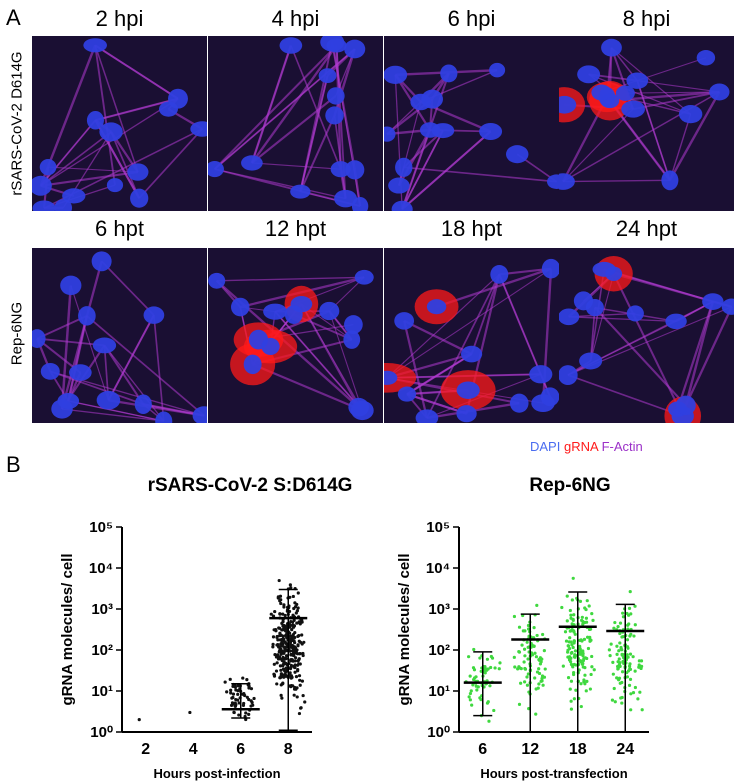 The width and height of the screenshot is (739, 783). I want to click on timepoint-label: 8 hpi, so click(646, 18).